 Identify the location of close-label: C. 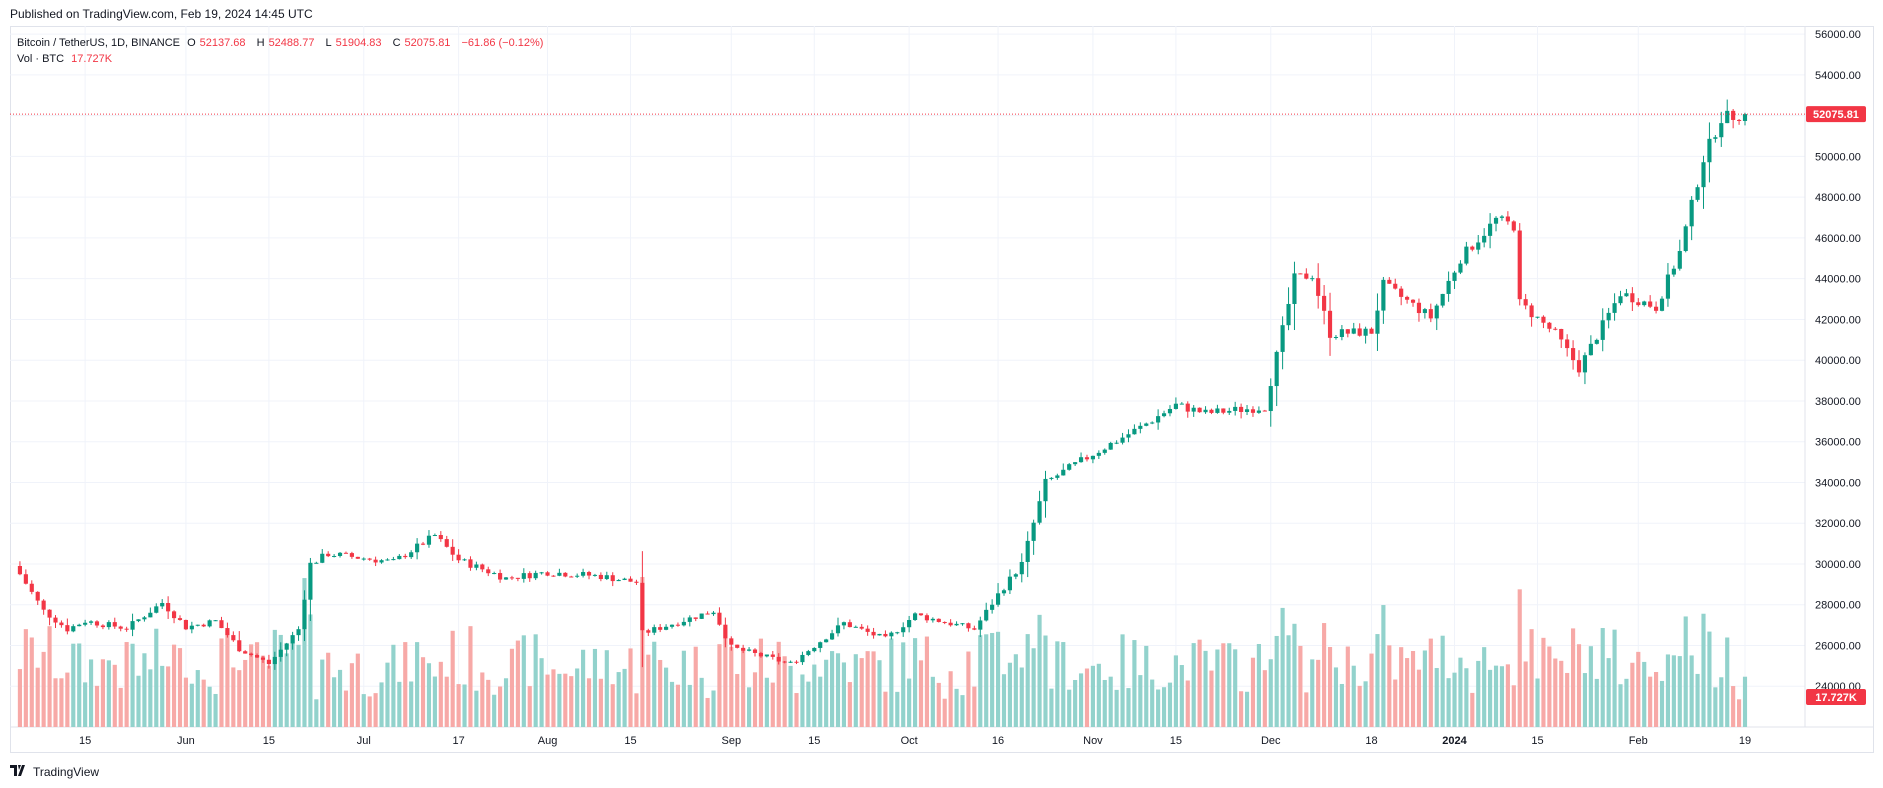
(396, 43).